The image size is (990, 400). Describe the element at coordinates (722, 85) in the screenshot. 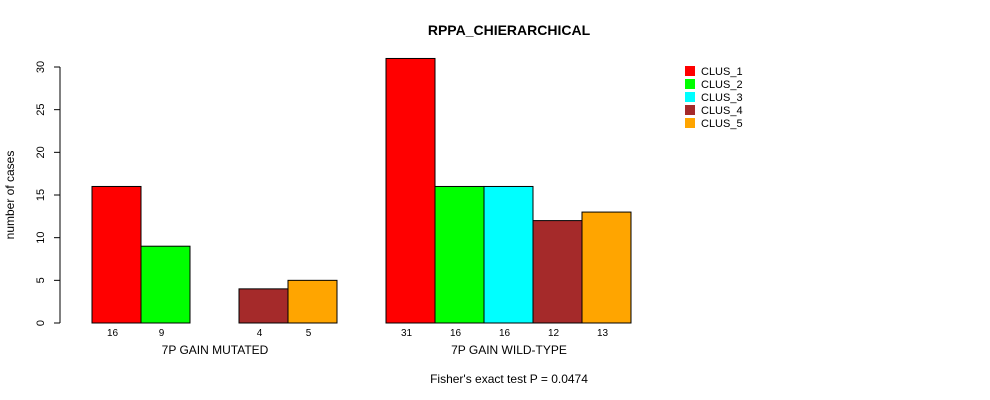

I see `legend-label: CLUS_2` at that location.